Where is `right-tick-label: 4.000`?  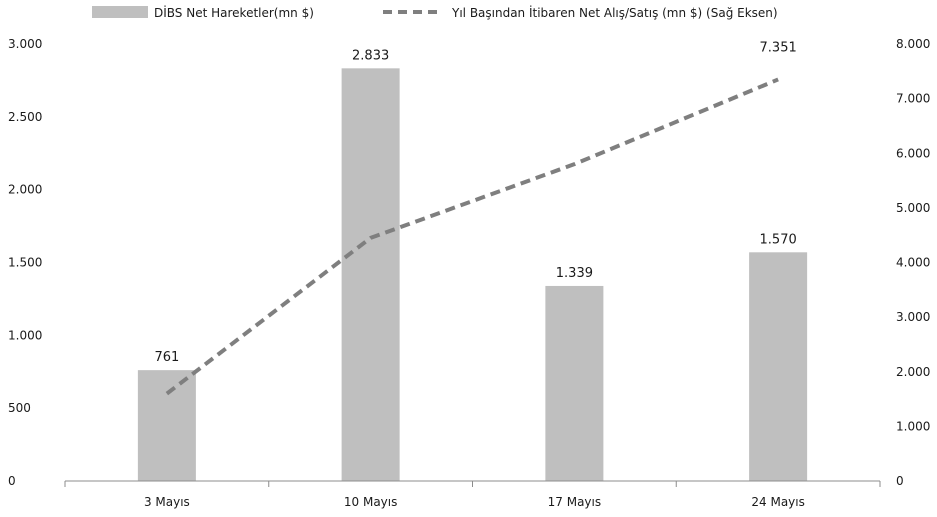
right-tick-label: 4.000 is located at coordinates (913, 263).